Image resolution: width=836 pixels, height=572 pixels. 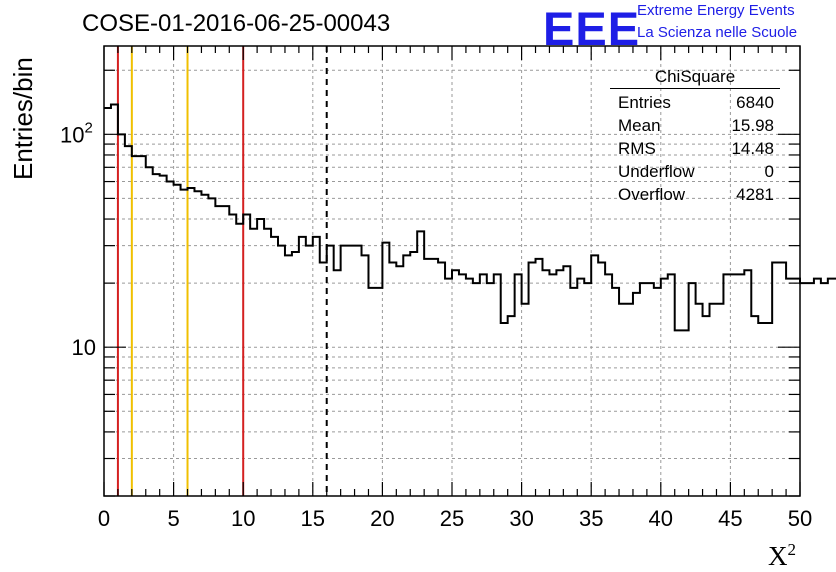 What do you see at coordinates (661, 518) in the screenshot?
I see `x-tick-label: 40` at bounding box center [661, 518].